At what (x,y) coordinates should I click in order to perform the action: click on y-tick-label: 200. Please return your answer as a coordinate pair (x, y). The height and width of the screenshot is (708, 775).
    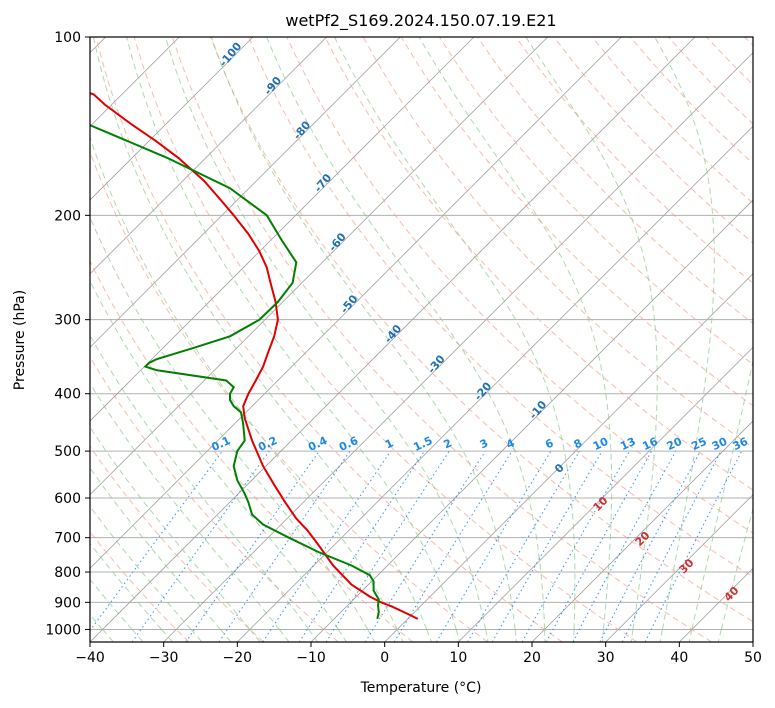
    Looking at the image, I should click on (67, 216).